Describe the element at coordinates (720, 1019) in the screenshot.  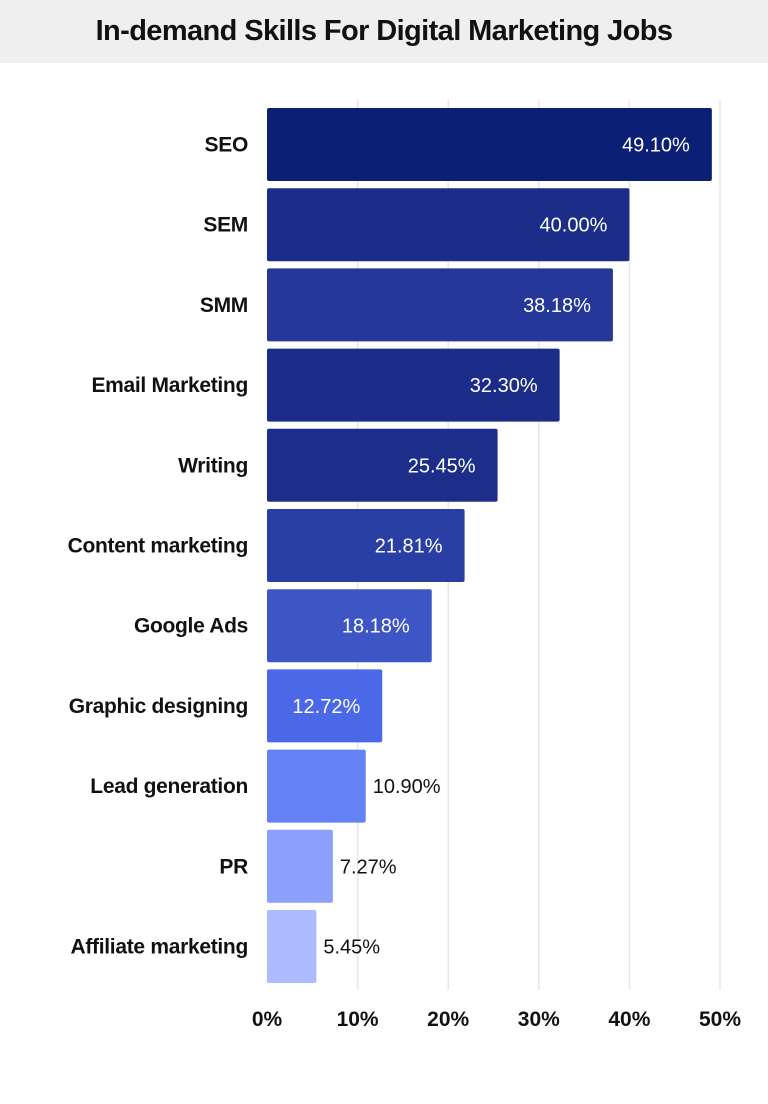
I see `x-tick-label: 50%` at that location.